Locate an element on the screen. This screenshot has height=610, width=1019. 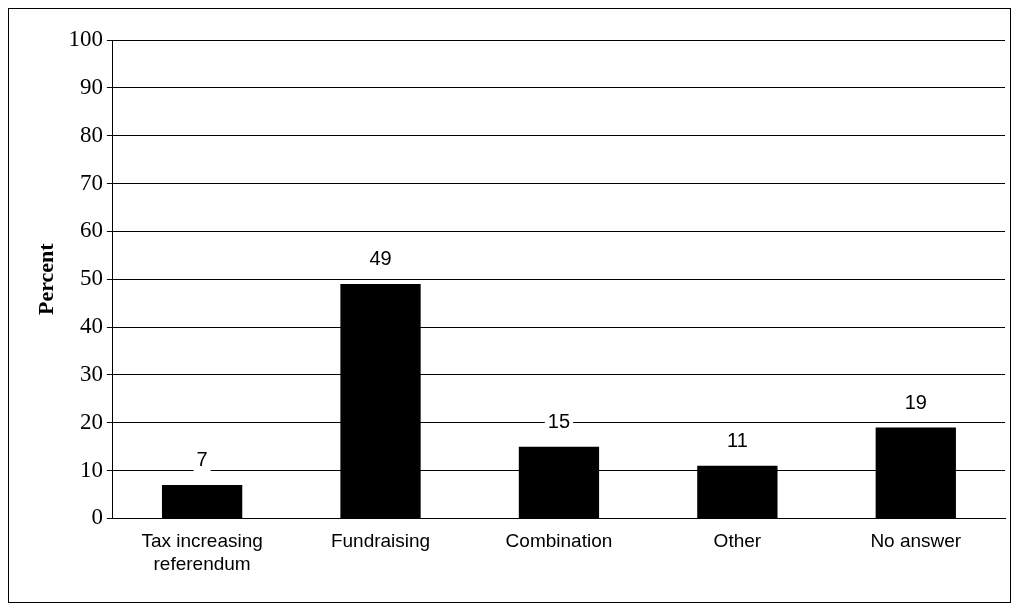
x-tick-label: Combination is located at coordinates (559, 541).